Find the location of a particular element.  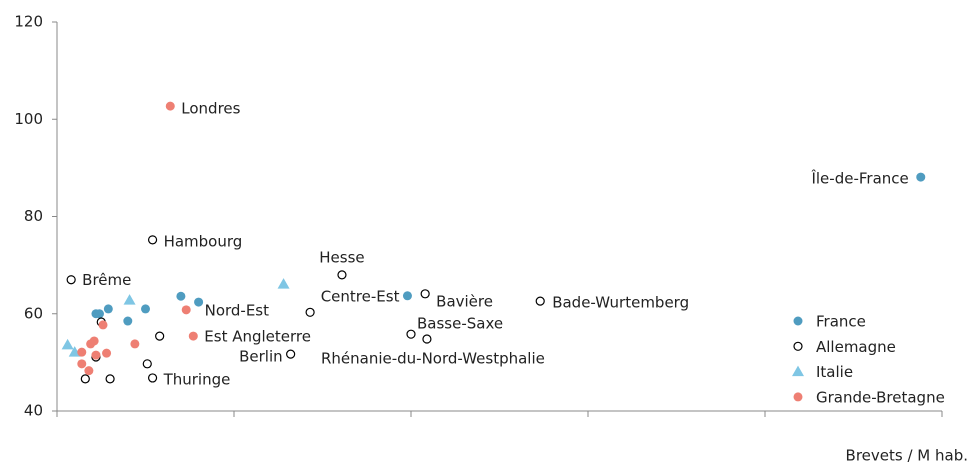

x-axis-title: Brevets / M hab. is located at coordinates (907, 455).